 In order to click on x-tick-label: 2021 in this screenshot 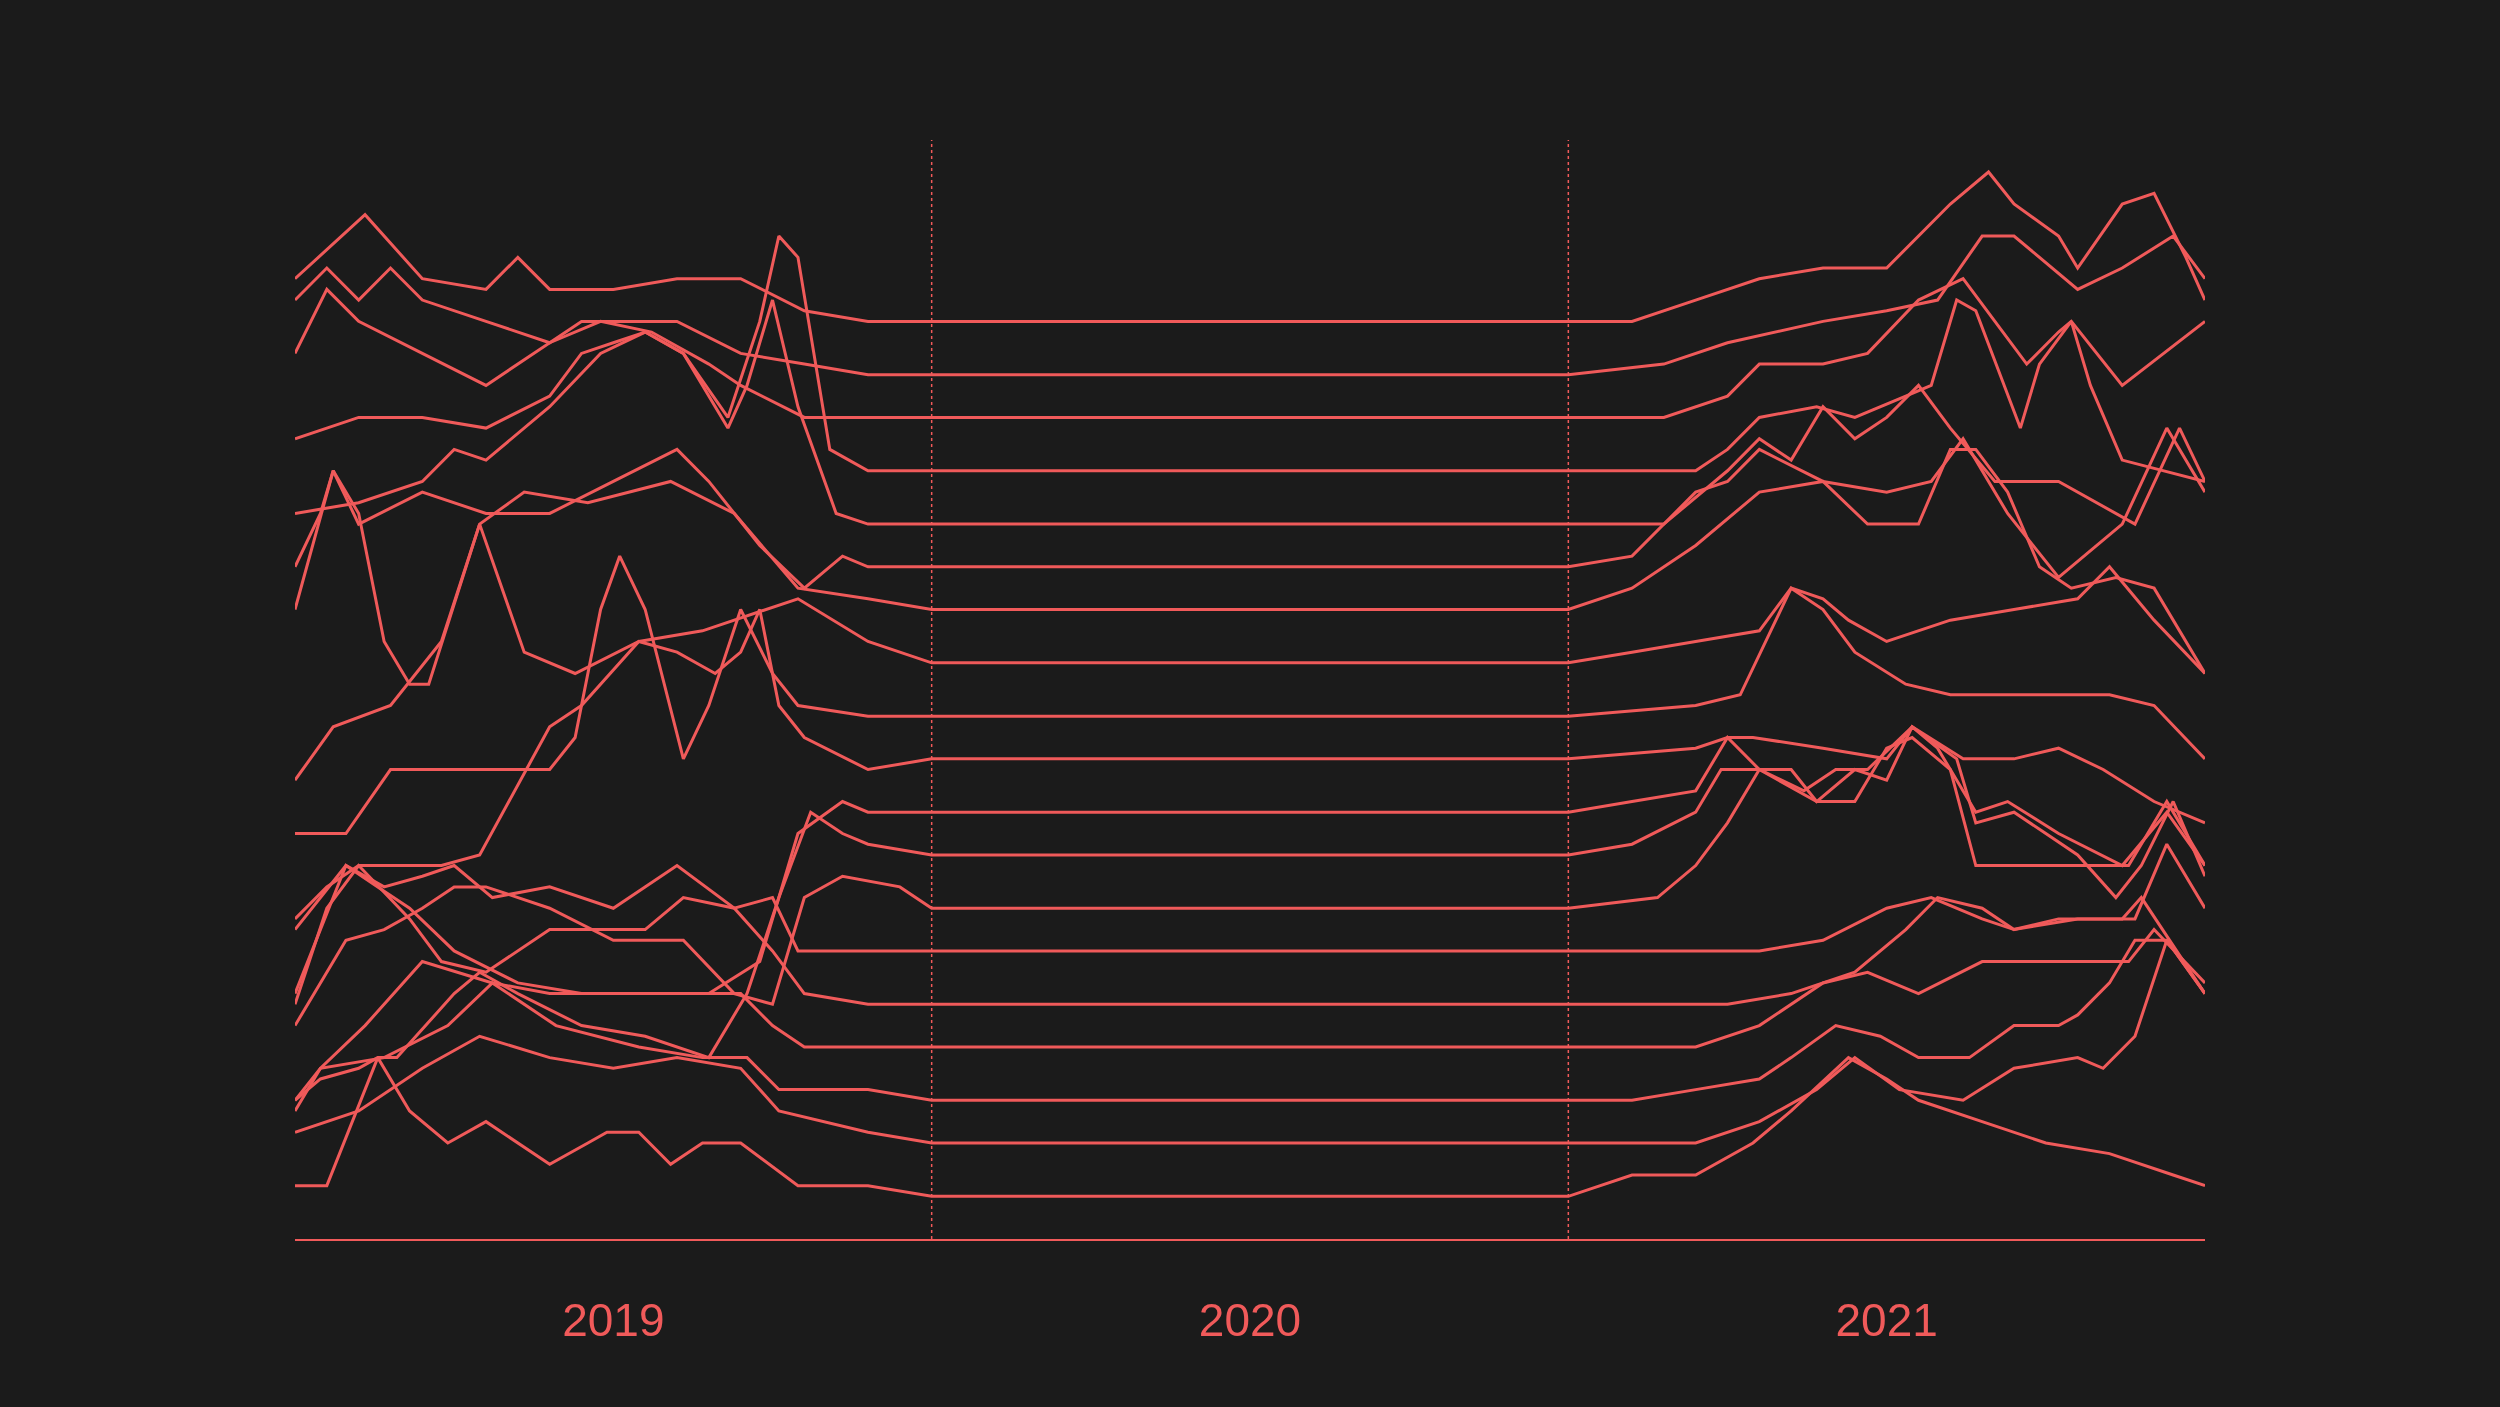, I will do `click(1886, 1320)`.